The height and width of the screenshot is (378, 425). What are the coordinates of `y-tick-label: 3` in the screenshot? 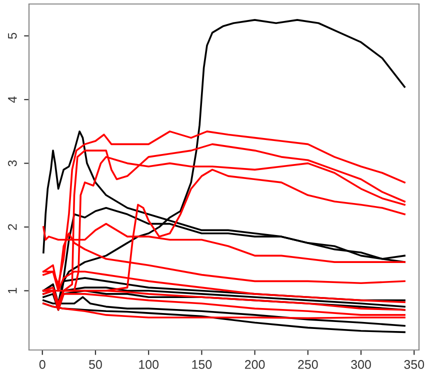 It's located at (12, 163).